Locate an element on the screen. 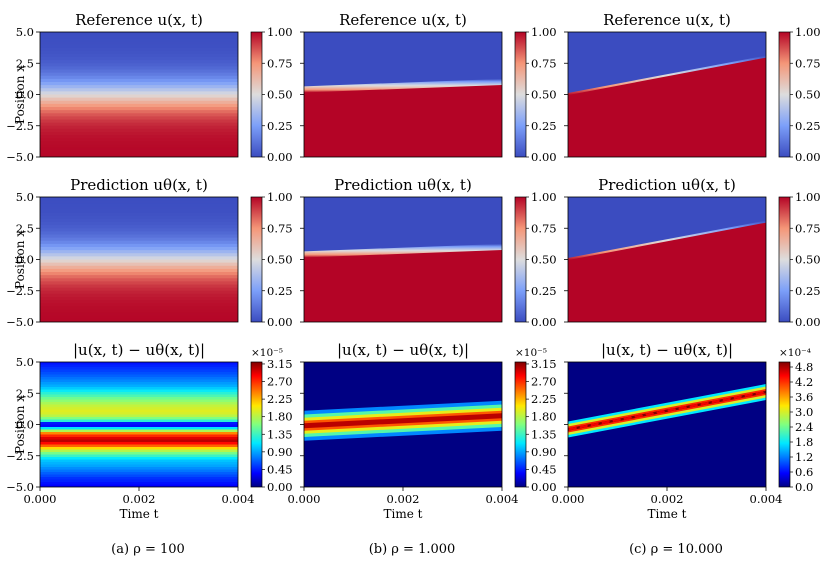  panel-1-2: Prediction uθ(x, t) 0.00 0.25 0.50 0.75 1.00 is located at coordinates (692, 252).